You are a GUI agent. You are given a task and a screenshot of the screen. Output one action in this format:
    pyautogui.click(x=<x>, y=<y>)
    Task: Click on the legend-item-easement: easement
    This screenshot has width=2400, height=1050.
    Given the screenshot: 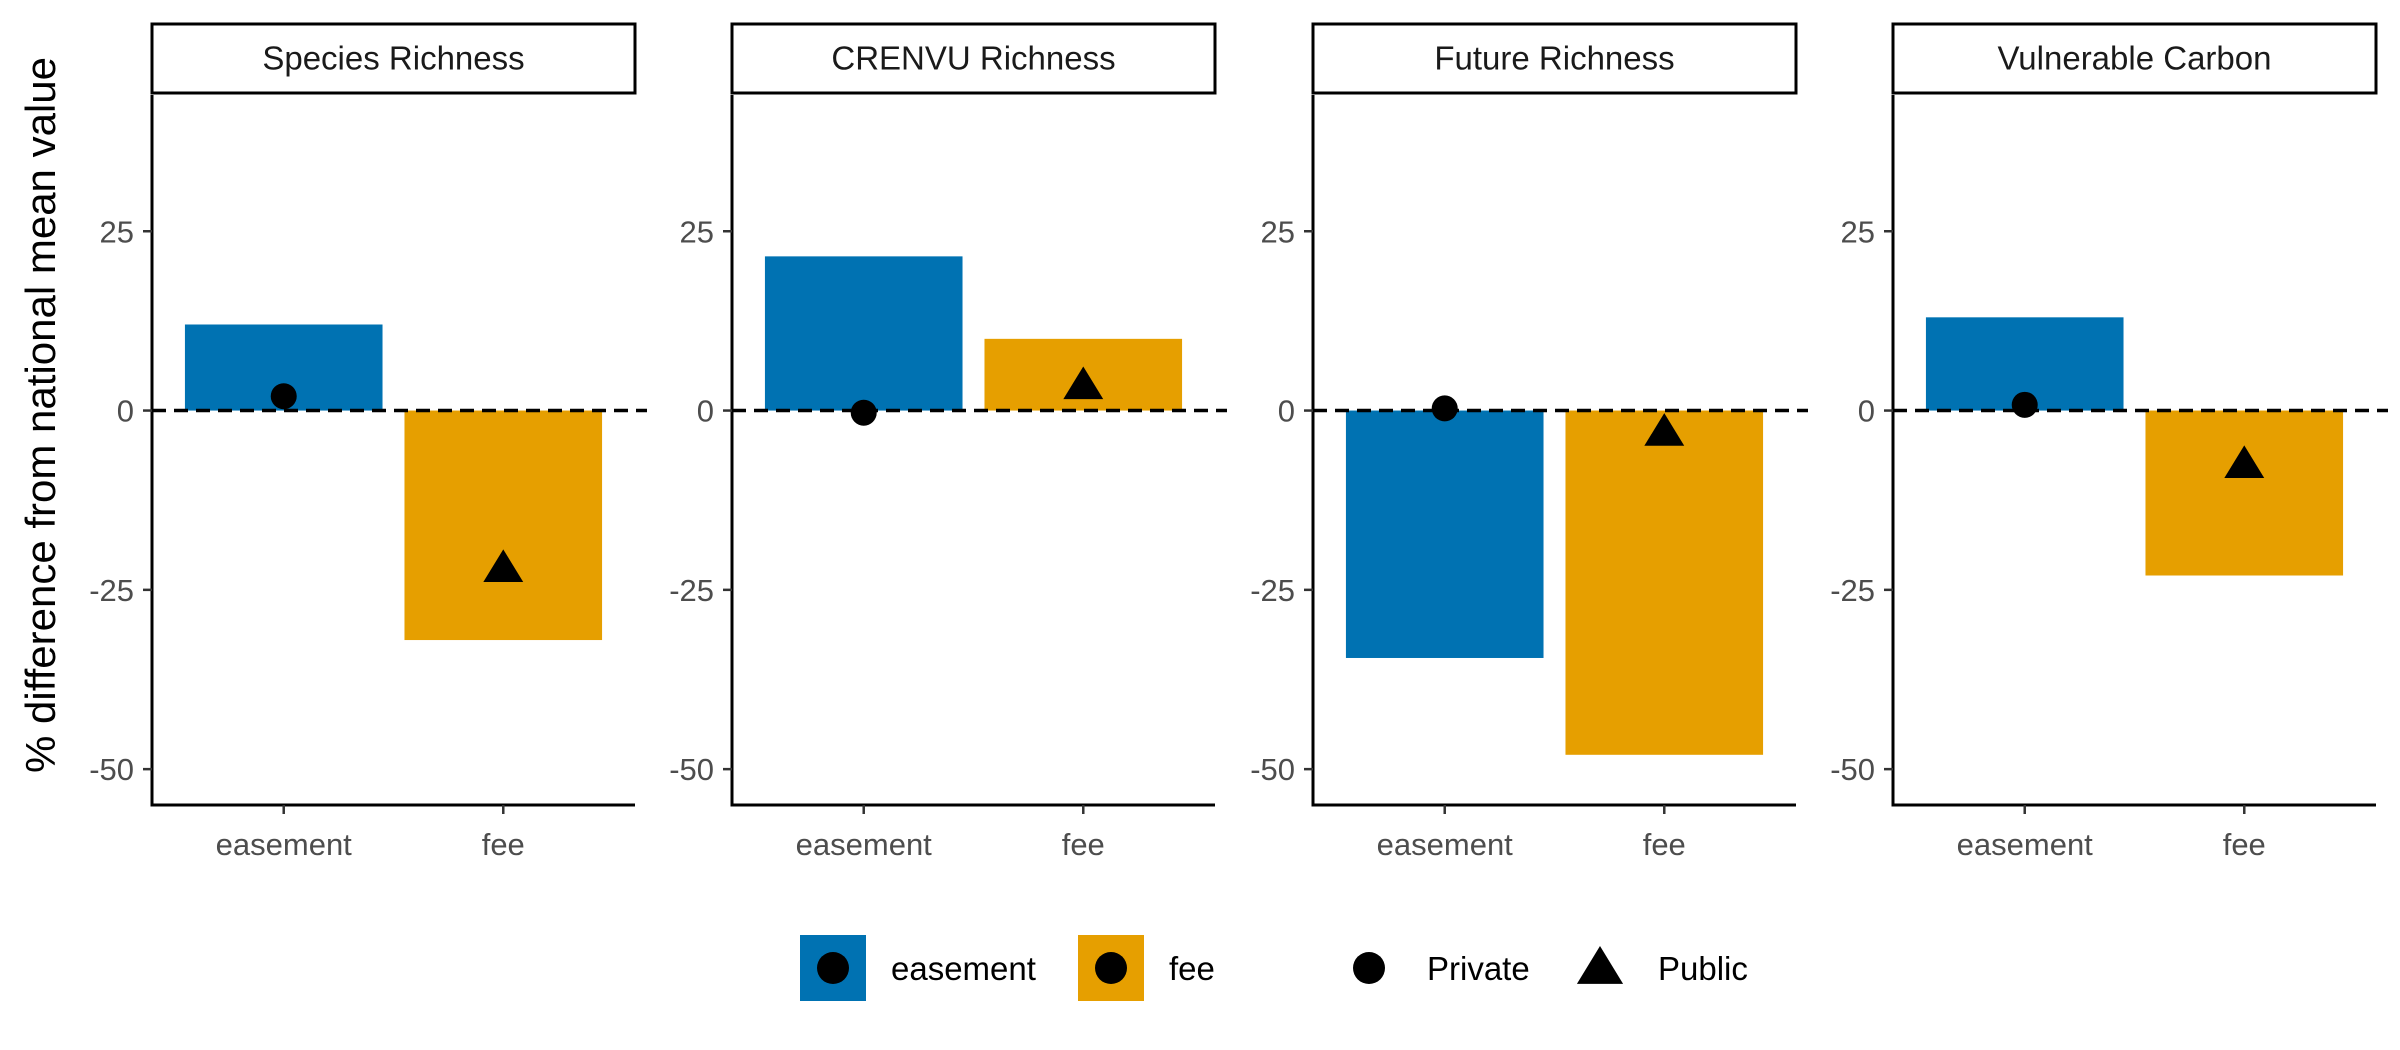 What is the action you would take?
    pyautogui.click(x=918, y=968)
    